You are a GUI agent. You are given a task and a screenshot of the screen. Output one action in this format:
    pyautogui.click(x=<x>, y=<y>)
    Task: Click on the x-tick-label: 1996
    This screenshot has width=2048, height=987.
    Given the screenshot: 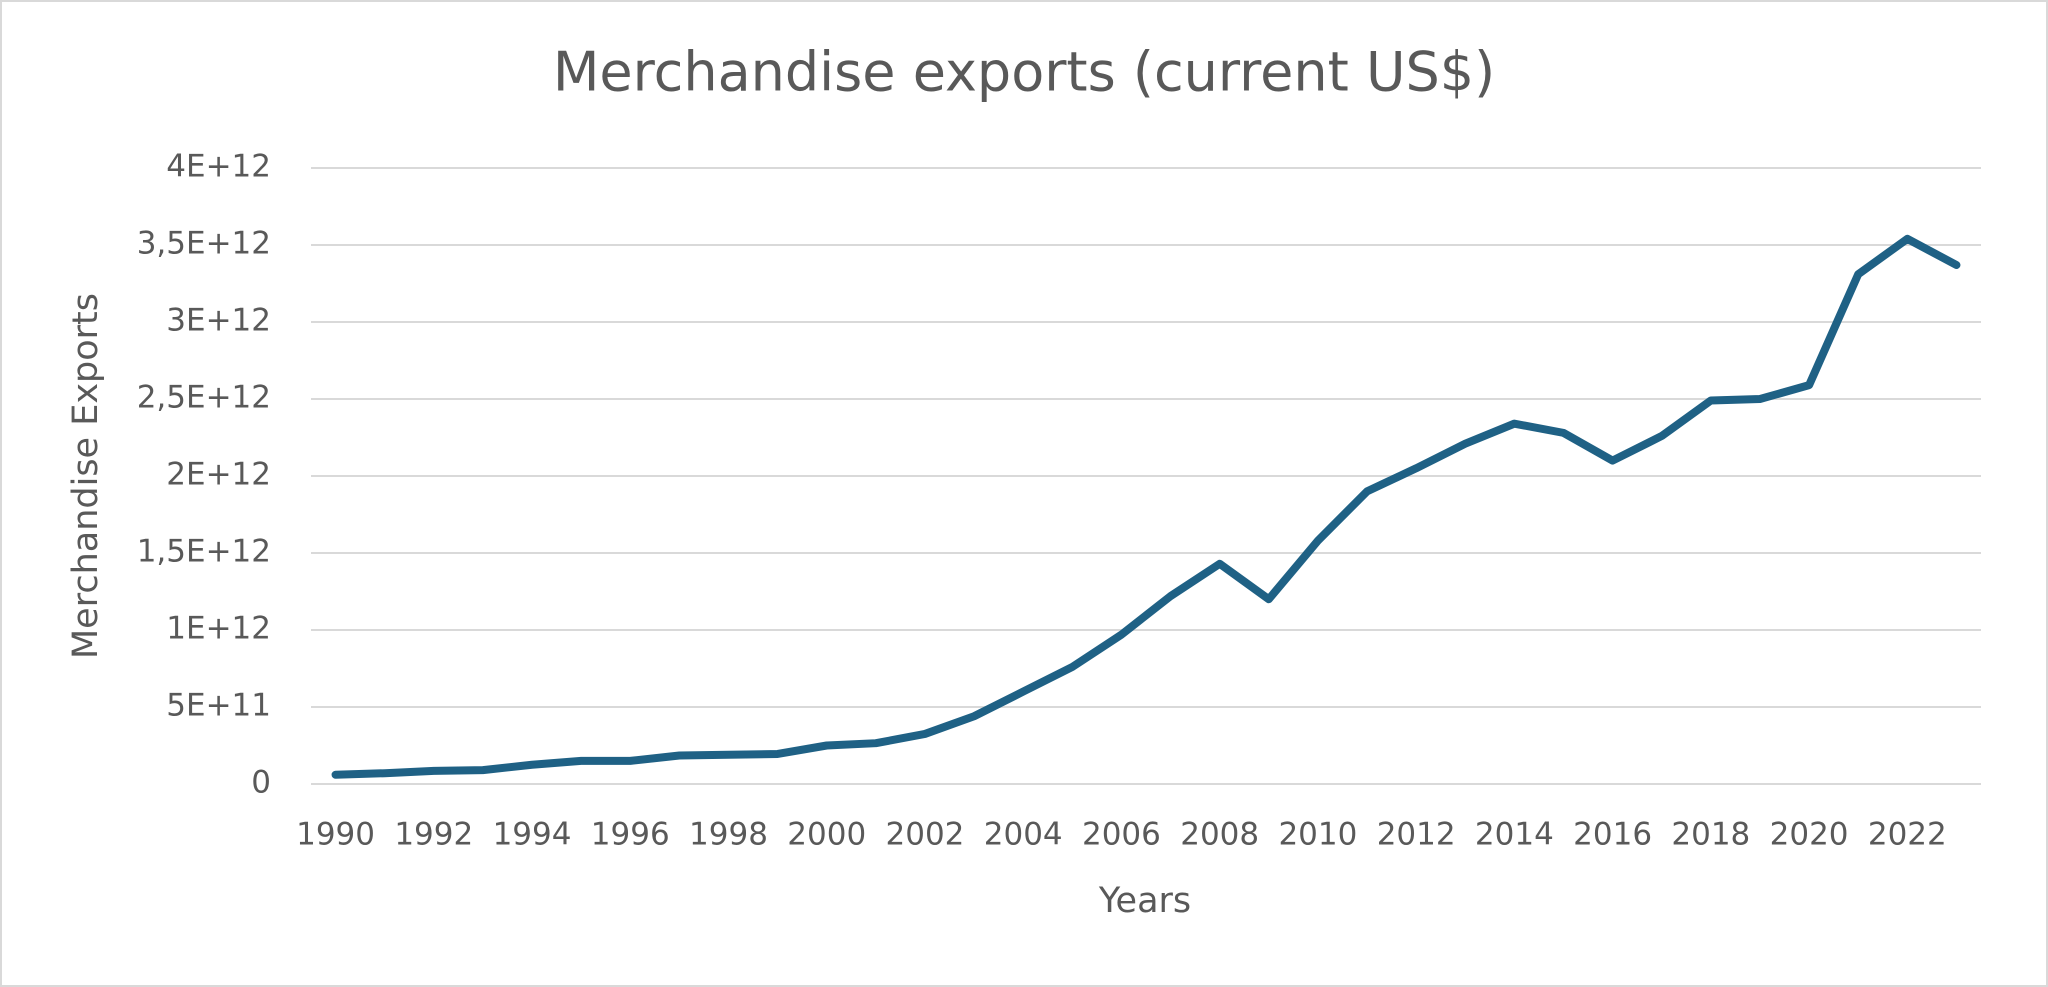 What is the action you would take?
    pyautogui.click(x=630, y=835)
    